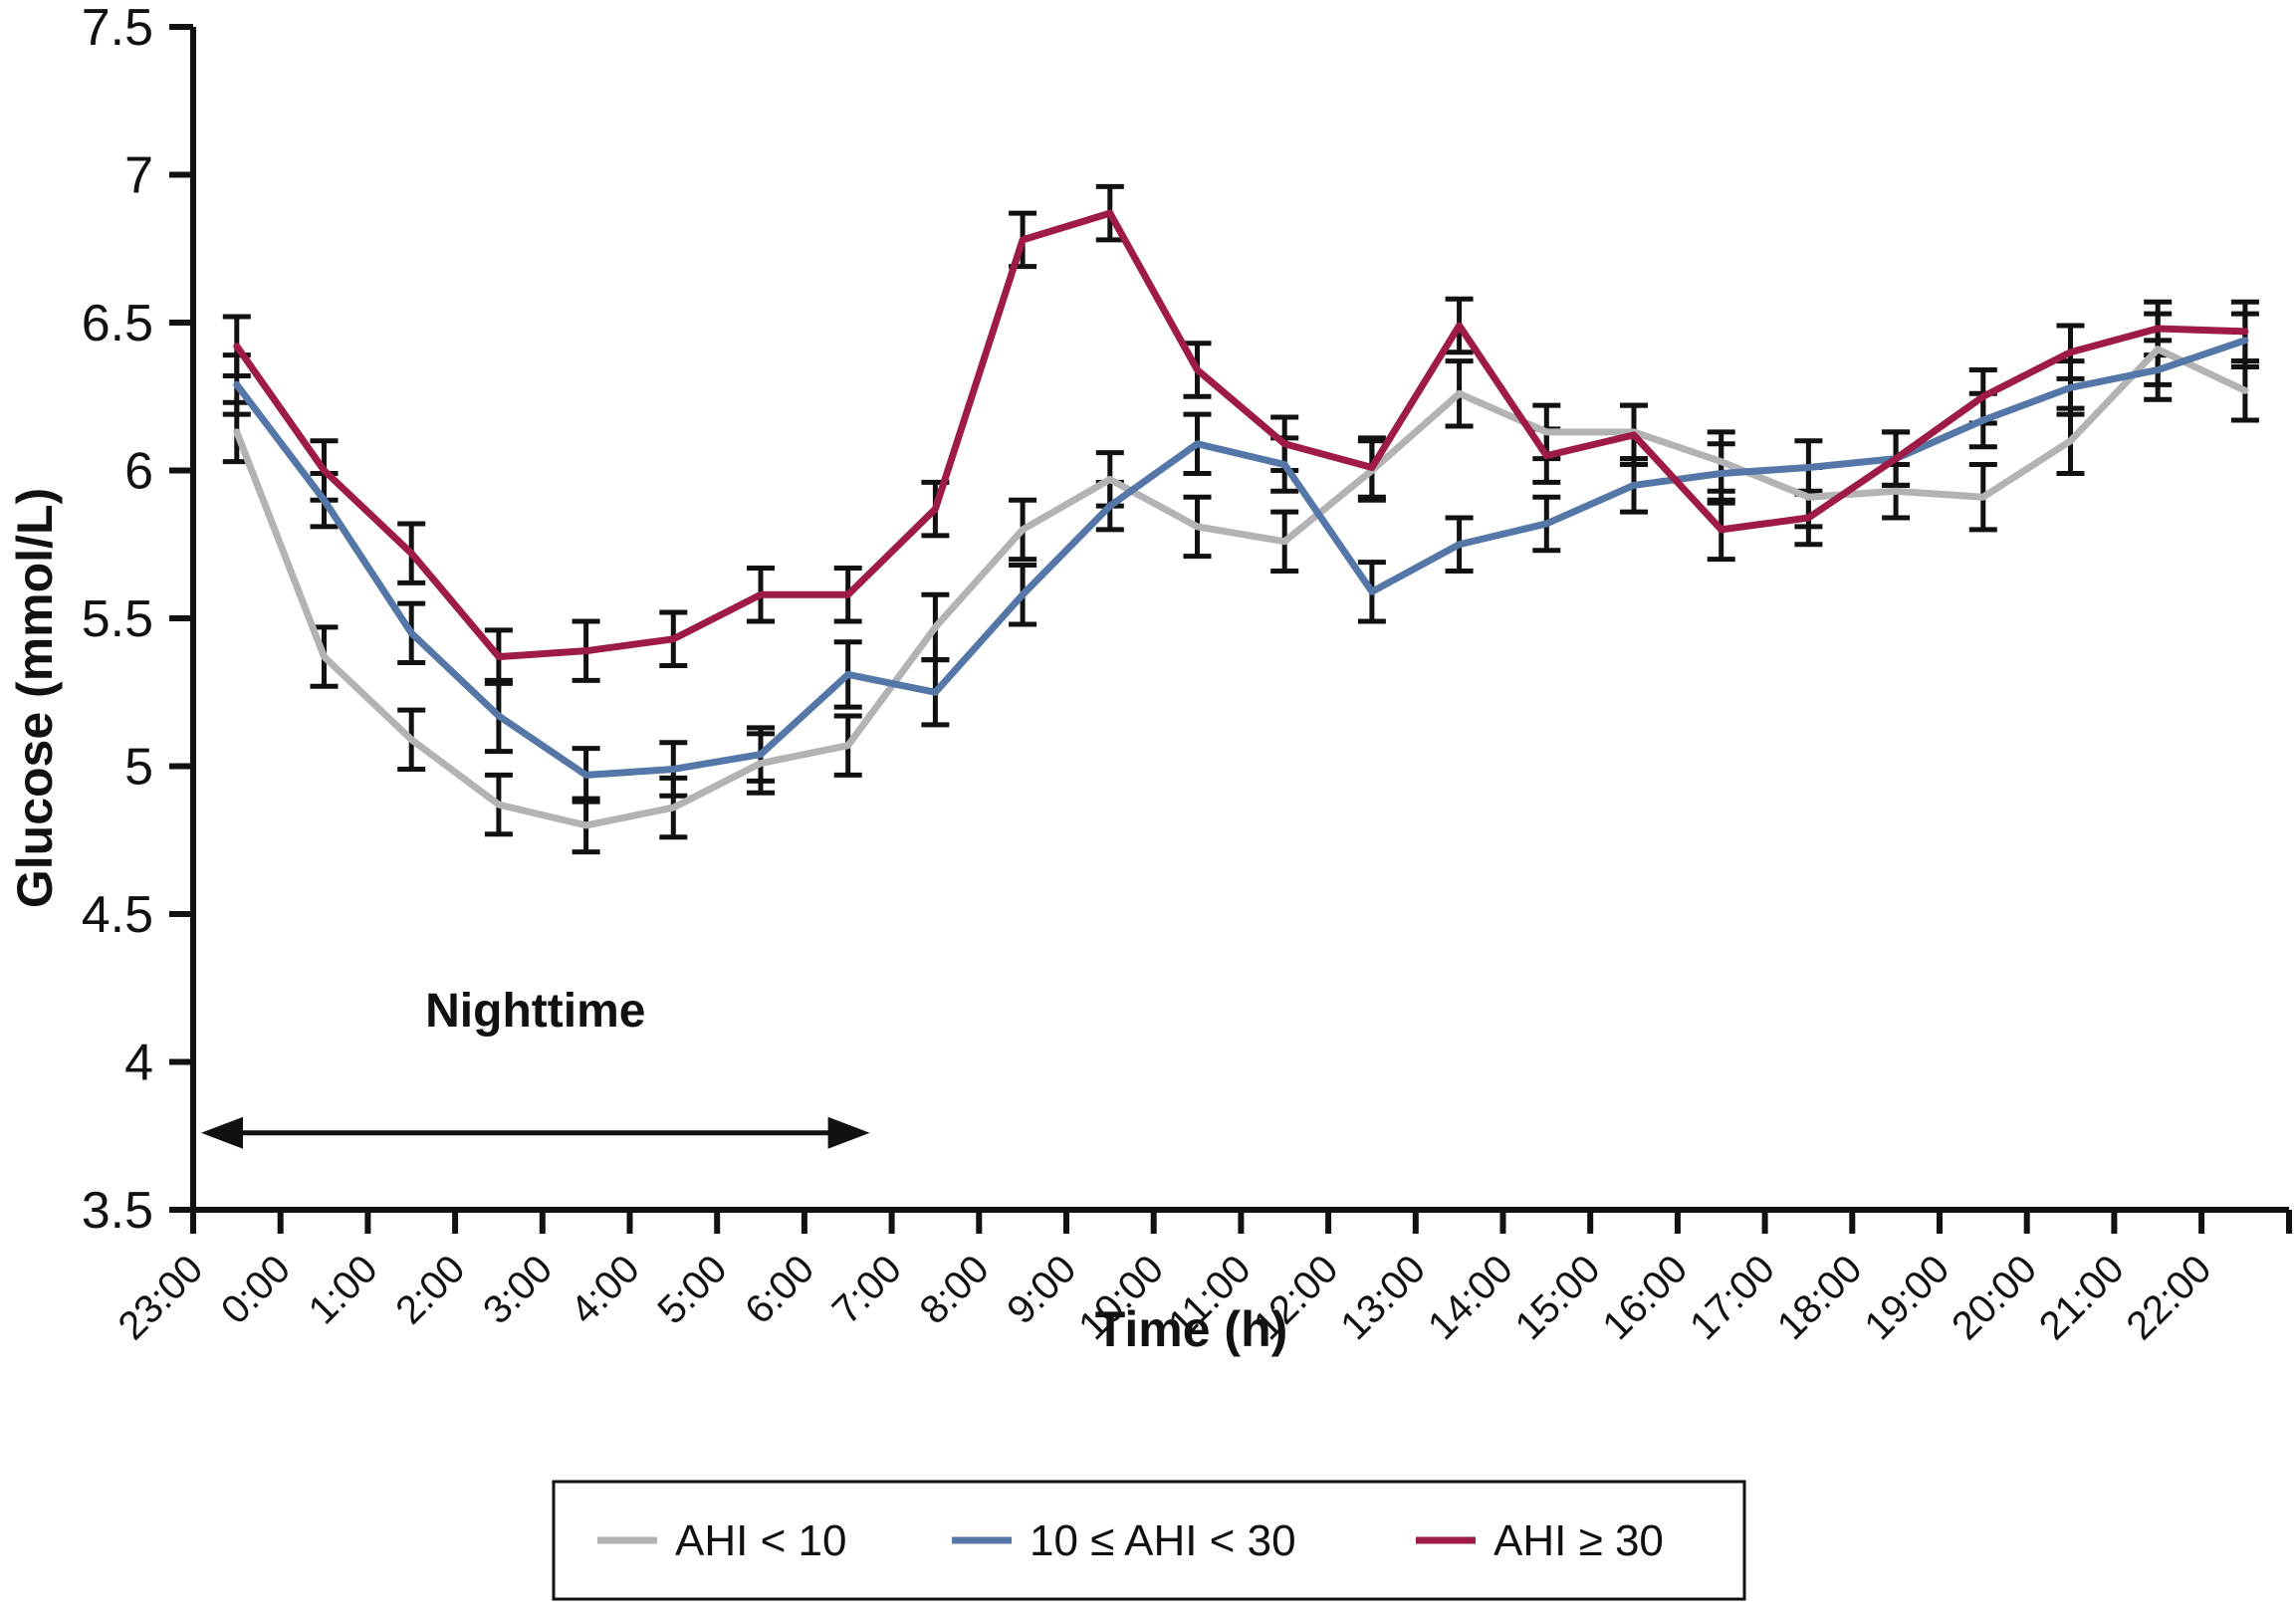 The image size is (2296, 1622). What do you see at coordinates (692, 1289) in the screenshot?
I see `x-tick-label: 5:00` at bounding box center [692, 1289].